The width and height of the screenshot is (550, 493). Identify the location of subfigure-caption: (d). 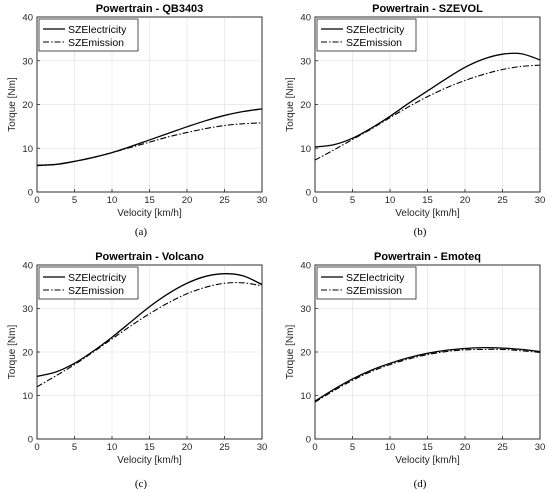
(420, 484).